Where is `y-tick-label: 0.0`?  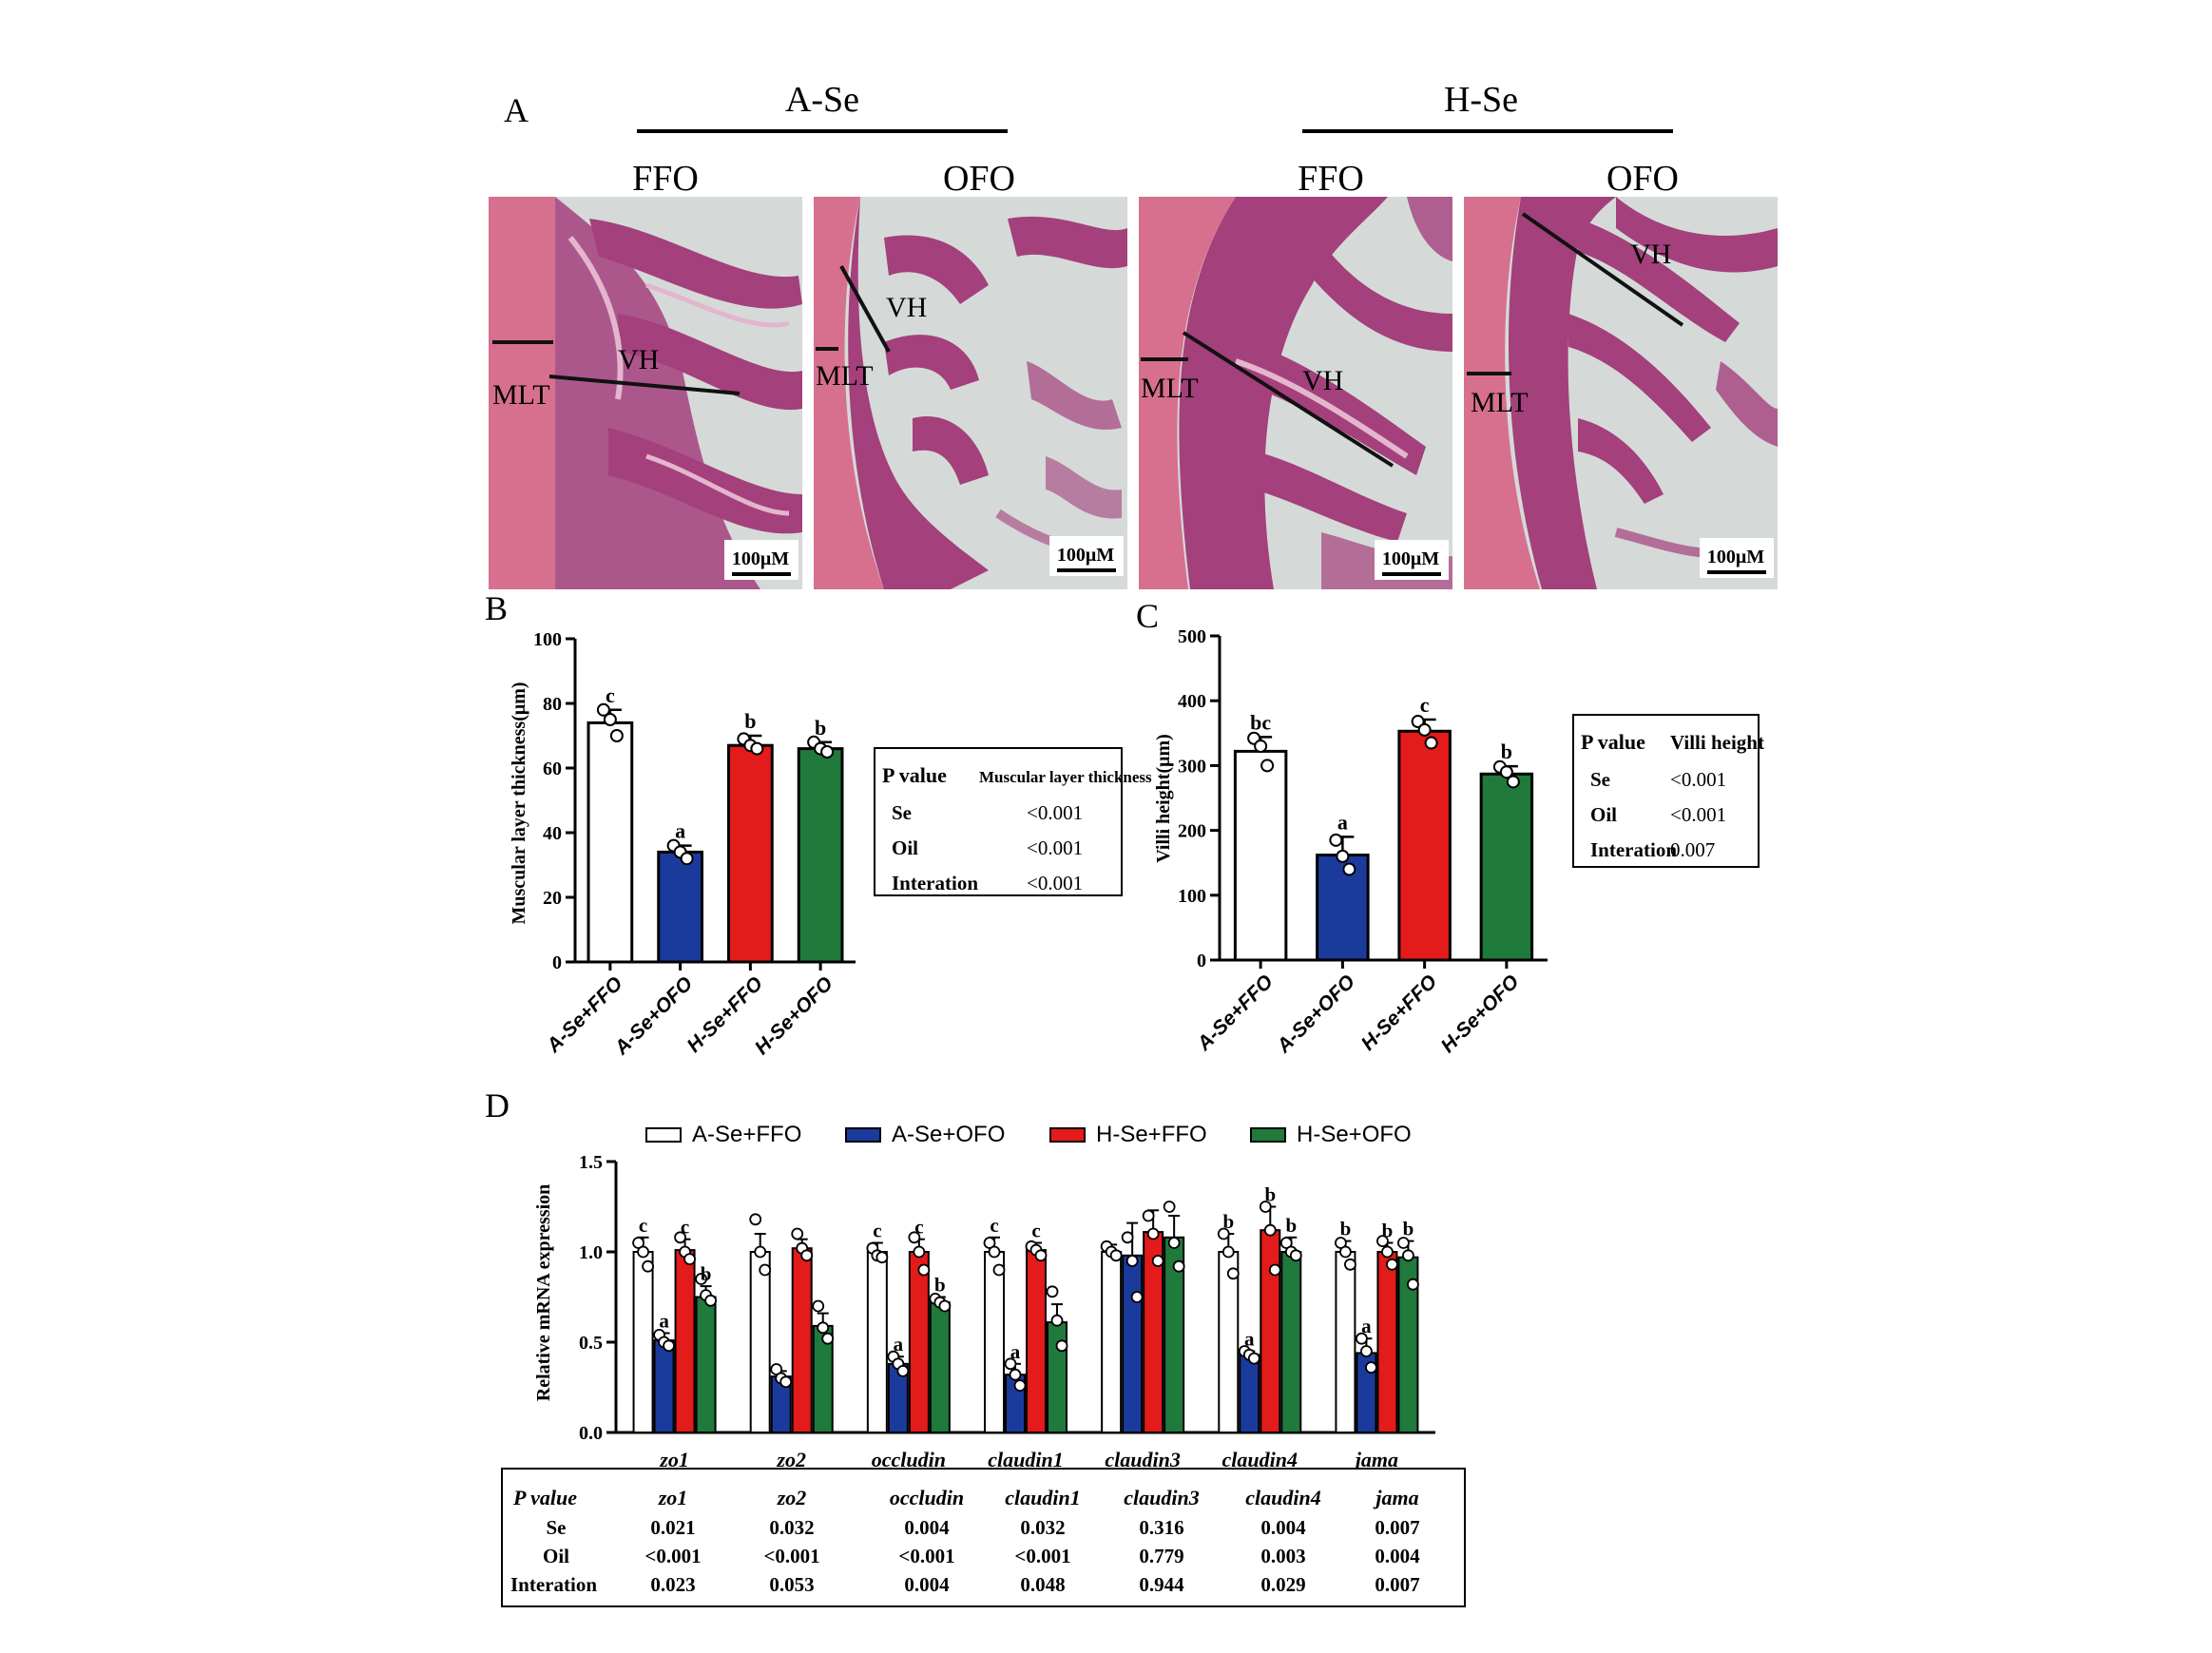 y-tick-label: 0.0 is located at coordinates (591, 1433).